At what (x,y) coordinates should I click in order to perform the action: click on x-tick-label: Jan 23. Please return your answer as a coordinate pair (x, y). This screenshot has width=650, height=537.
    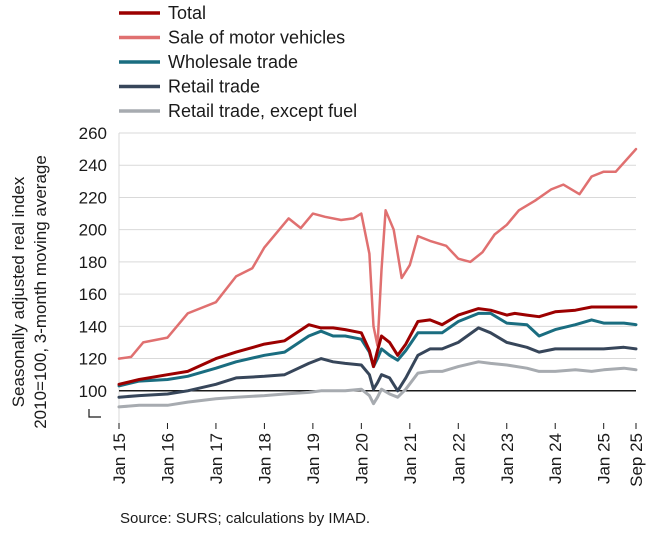
    Looking at the image, I should click on (507, 458).